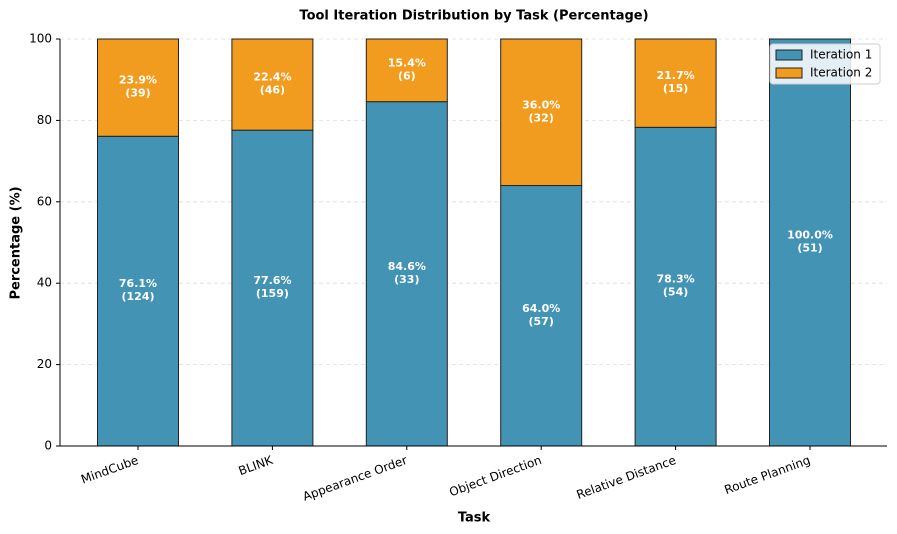 Image resolution: width=897 pixels, height=534 pixels. What do you see at coordinates (675, 292) in the screenshot?
I see `count-label: (54)` at bounding box center [675, 292].